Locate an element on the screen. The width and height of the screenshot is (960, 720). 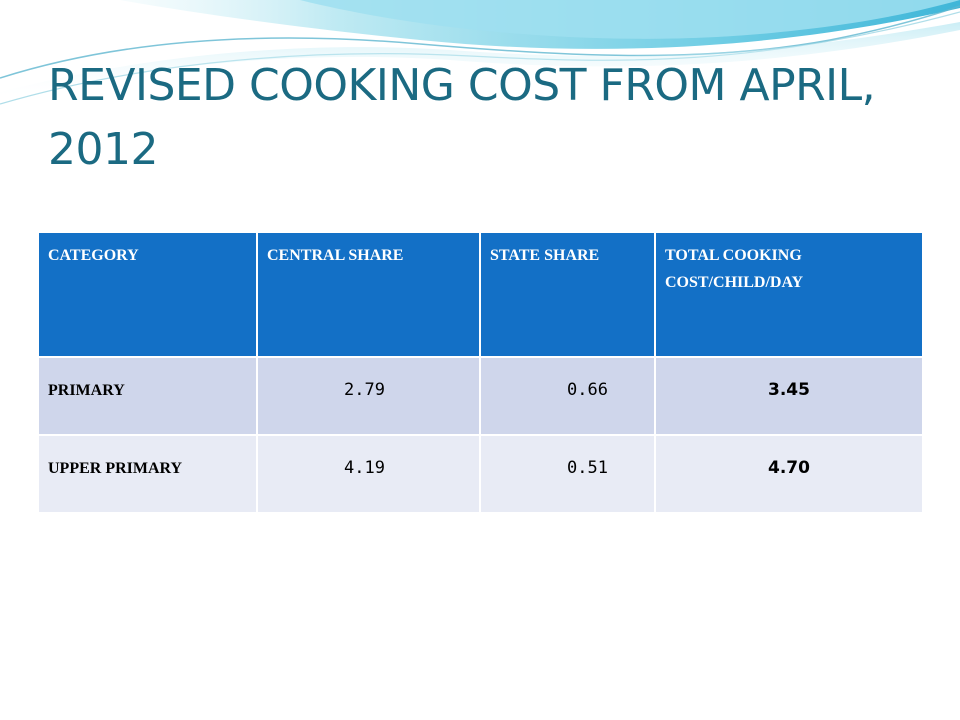
category-cell: PRIMARY is located at coordinates (147, 396).